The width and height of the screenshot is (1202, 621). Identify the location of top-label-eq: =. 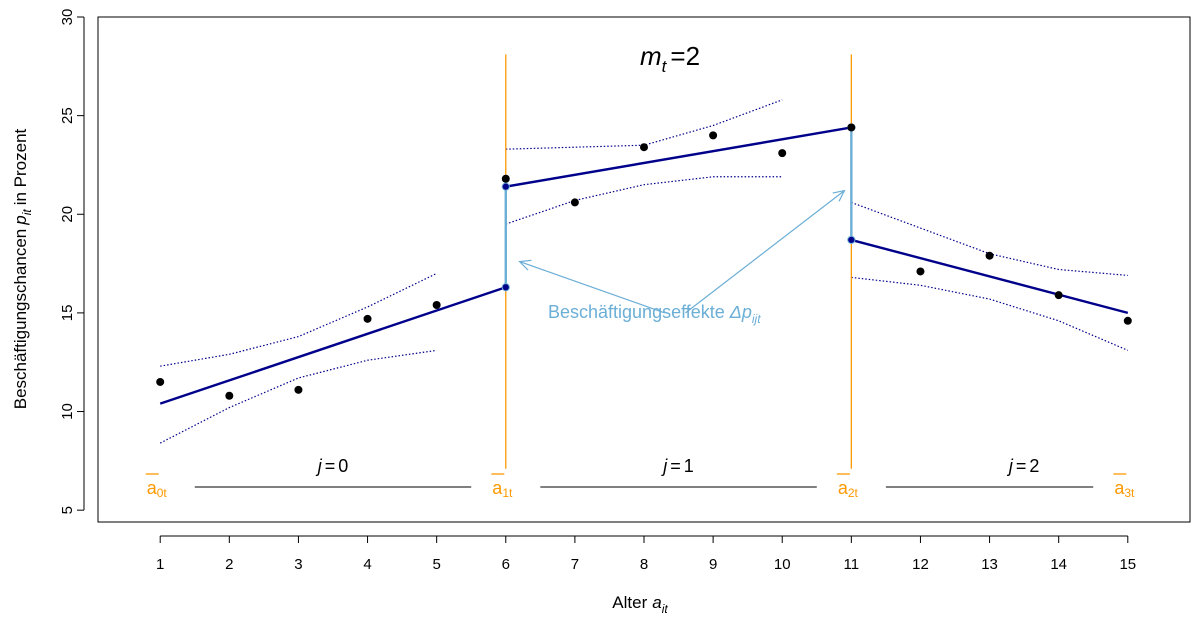
(677, 56).